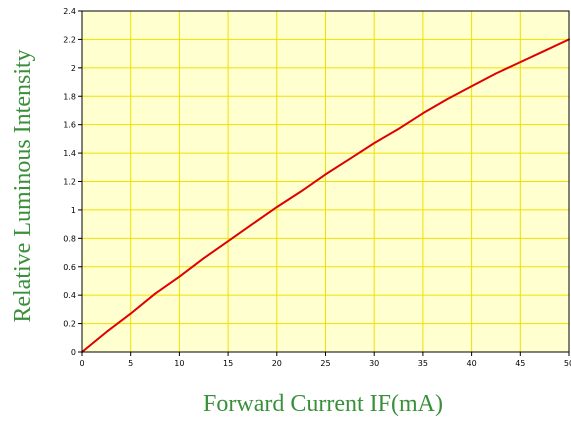 The height and width of the screenshot is (421, 571). I want to click on y-tick-label: 1.2, so click(69, 182).